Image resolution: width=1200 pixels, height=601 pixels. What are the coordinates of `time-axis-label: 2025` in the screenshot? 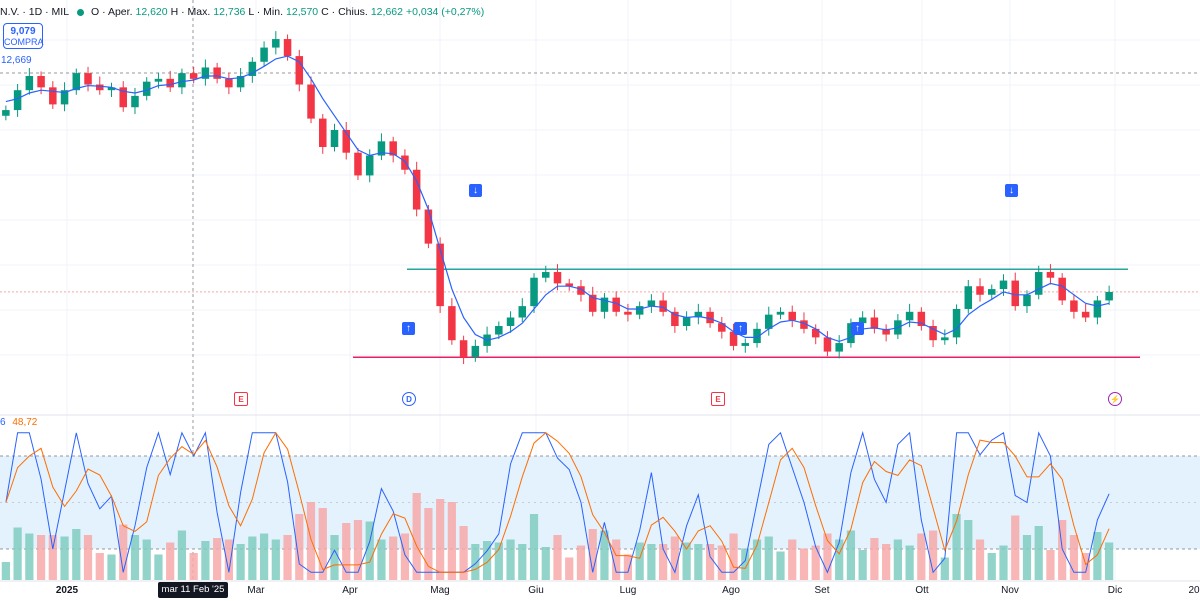 It's located at (67, 590).